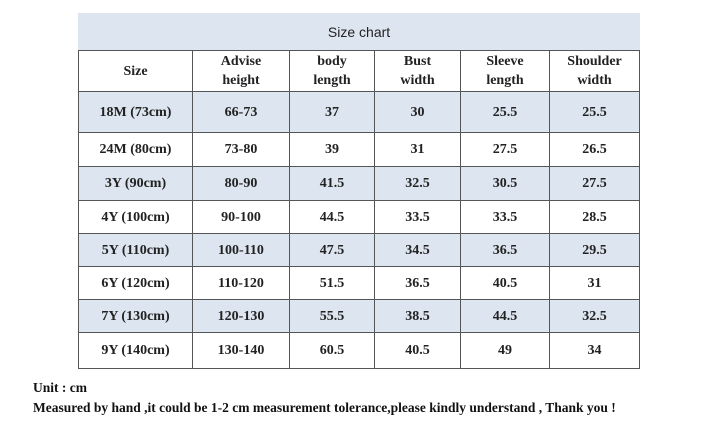 The height and width of the screenshot is (431, 719). I want to click on data-row: 9Y (140cm) 130-140 60.5 40.5 49 34, so click(359, 350).